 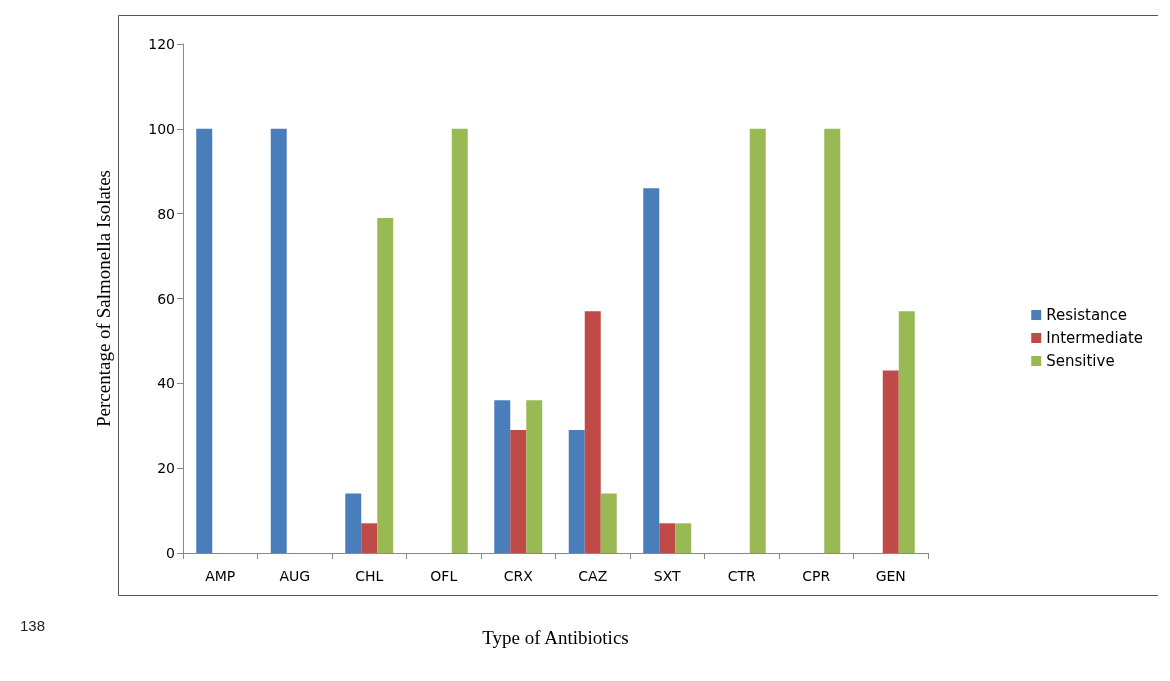 I want to click on x-tick-label: AMP, so click(x=220, y=576).